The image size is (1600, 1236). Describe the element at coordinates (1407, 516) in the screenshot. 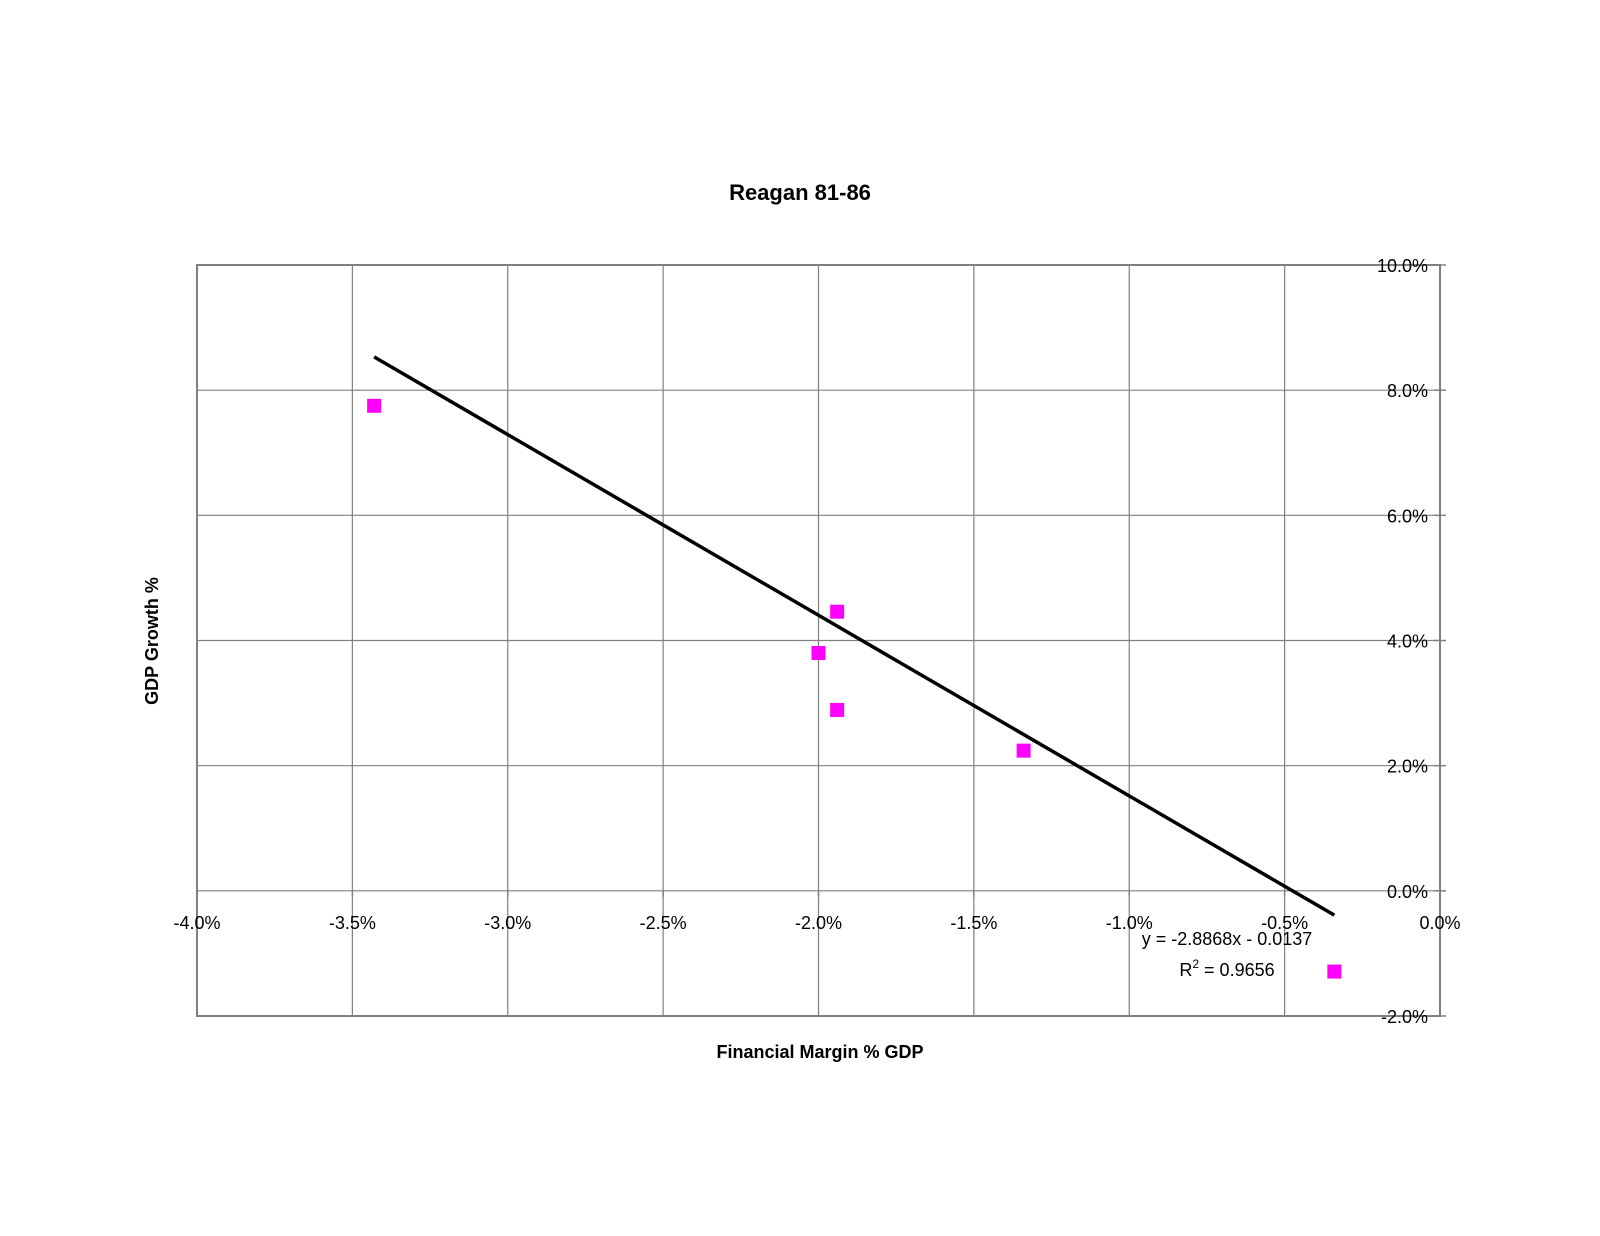

I see `y-tick-label: 6.0%` at that location.